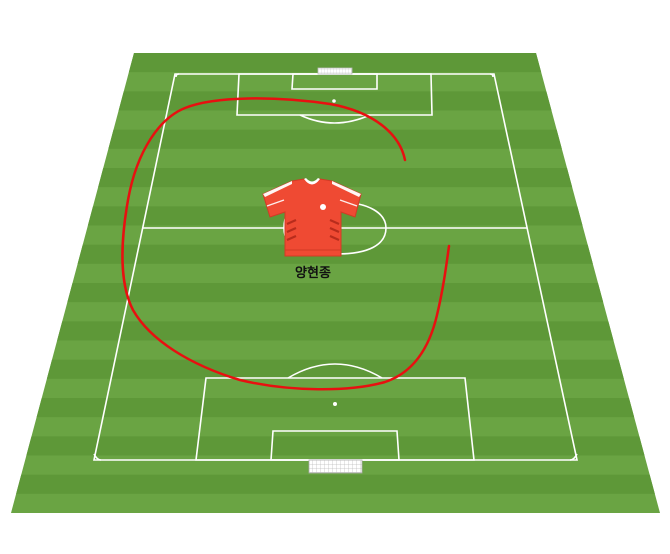 This screenshot has width=670, height=554. I want to click on bottom-penalty-spot, so click(335, 404).